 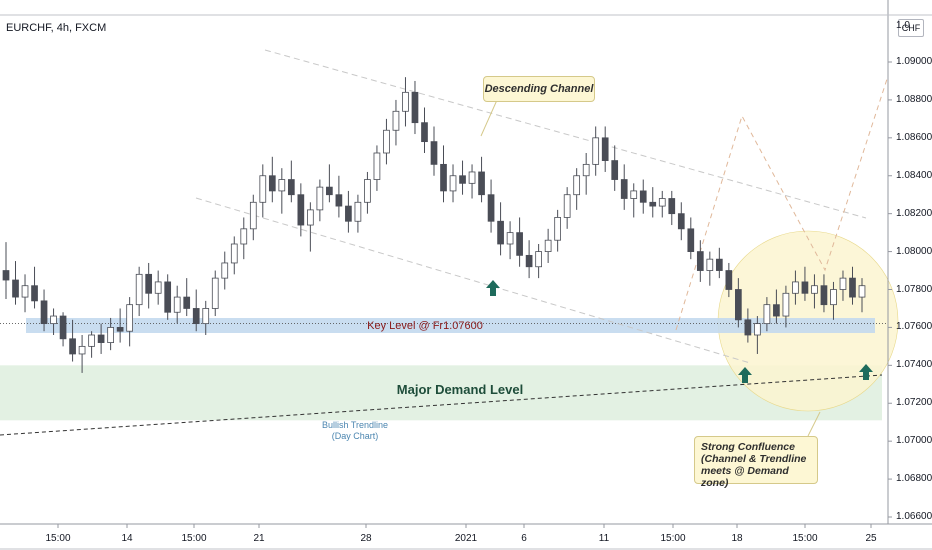 What do you see at coordinates (679, 331) in the screenshot?
I see `arrows-layer` at bounding box center [679, 331].